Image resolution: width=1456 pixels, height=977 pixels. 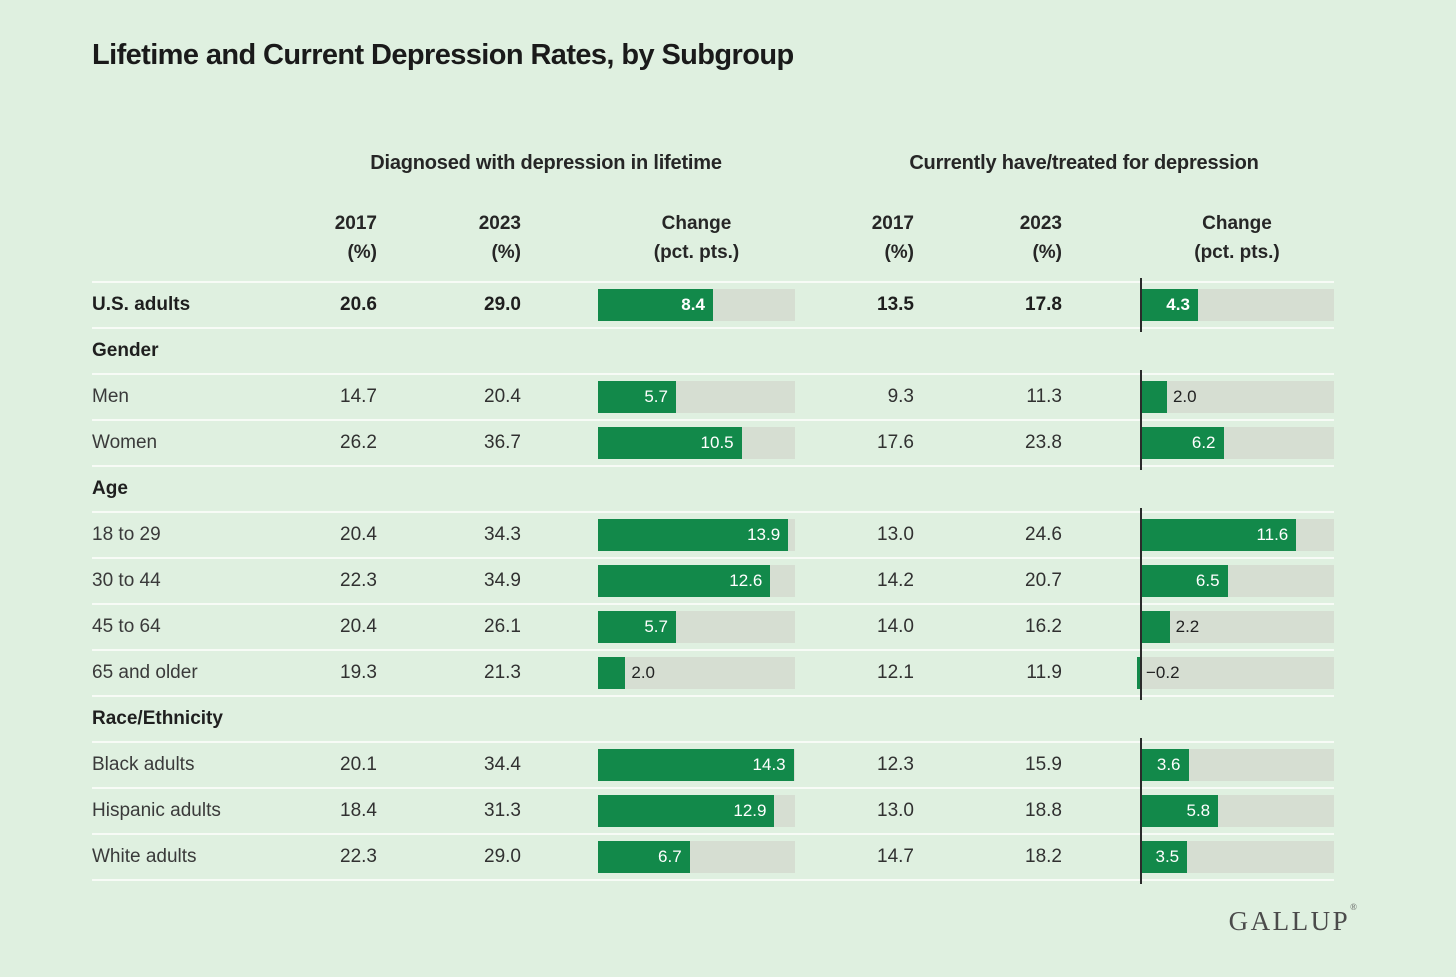 What do you see at coordinates (1084, 163) in the screenshot?
I see `group-header-current: Currently have/treated for depression` at bounding box center [1084, 163].